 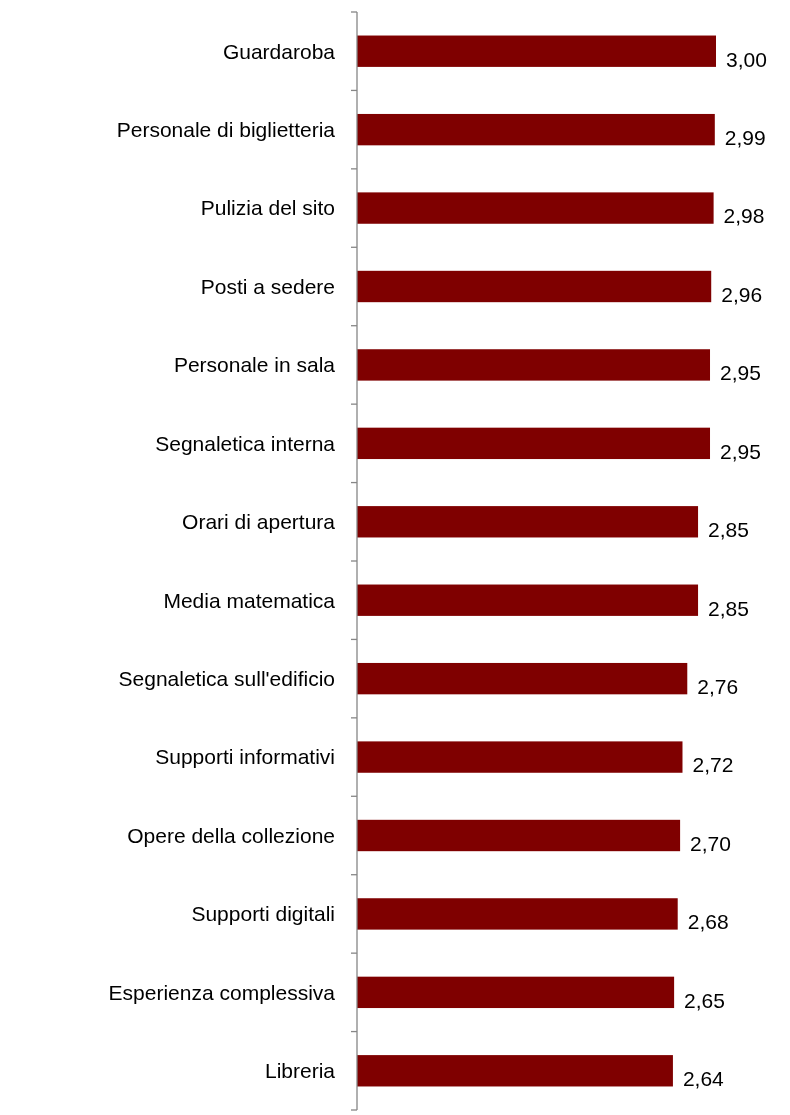 What do you see at coordinates (245, 443) in the screenshot?
I see `y-tick-label: Segnaletica interna` at bounding box center [245, 443].